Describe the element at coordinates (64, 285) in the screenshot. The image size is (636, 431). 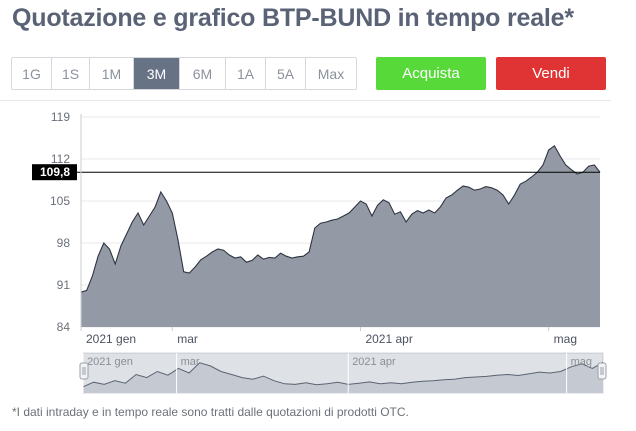
I see `y-tick-label: 91` at that location.